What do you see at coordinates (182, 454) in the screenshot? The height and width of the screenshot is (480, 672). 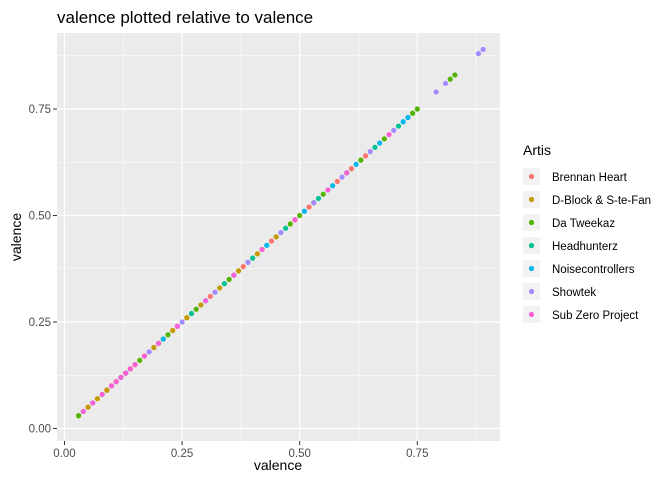 I see `x-tick-label: 0.25` at bounding box center [182, 454].